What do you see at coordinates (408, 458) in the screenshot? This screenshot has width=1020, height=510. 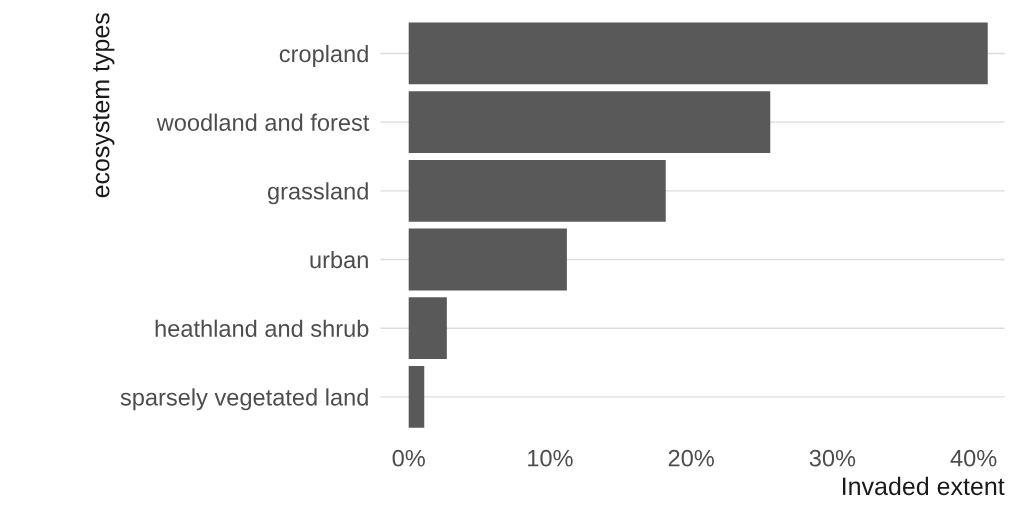 I see `x-tick-label: 0%` at bounding box center [408, 458].